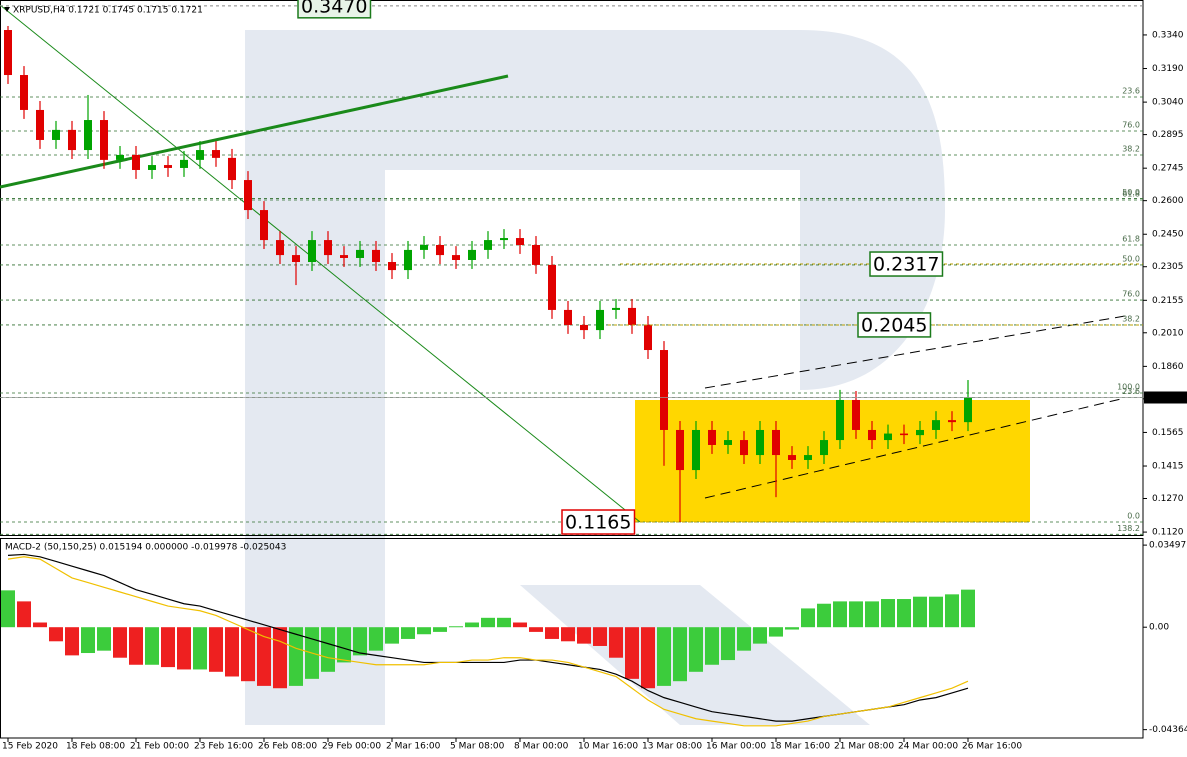  Describe the element at coordinates (1168, 546) in the screenshot. I see `y-tick-label: 0.034971` at that location.